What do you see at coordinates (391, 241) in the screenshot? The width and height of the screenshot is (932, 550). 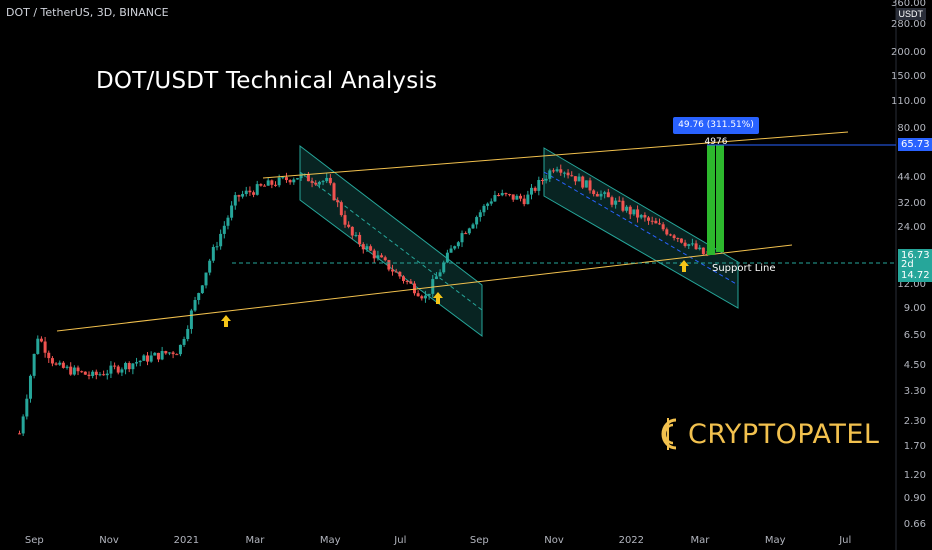 I see `channel-midline` at bounding box center [391, 241].